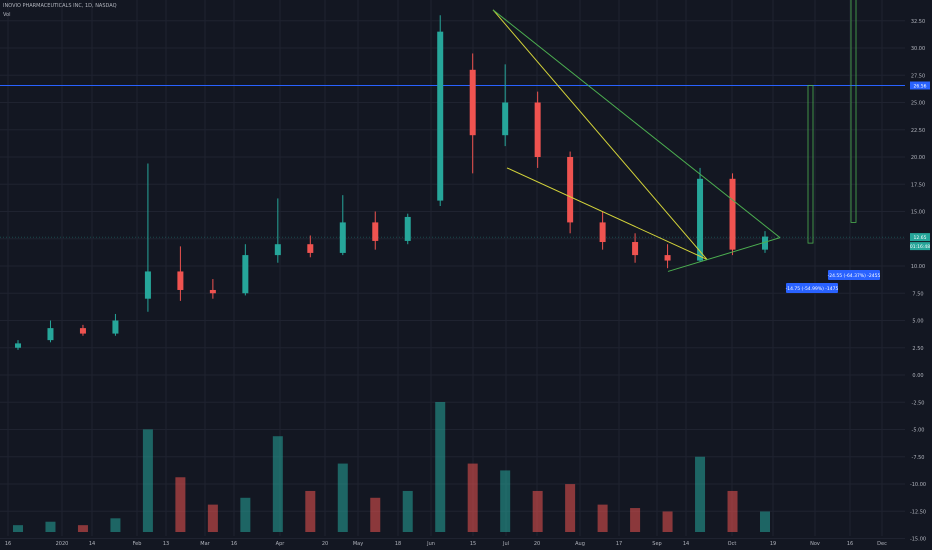  I want to click on y-tick-label: -2.50, so click(918, 403).